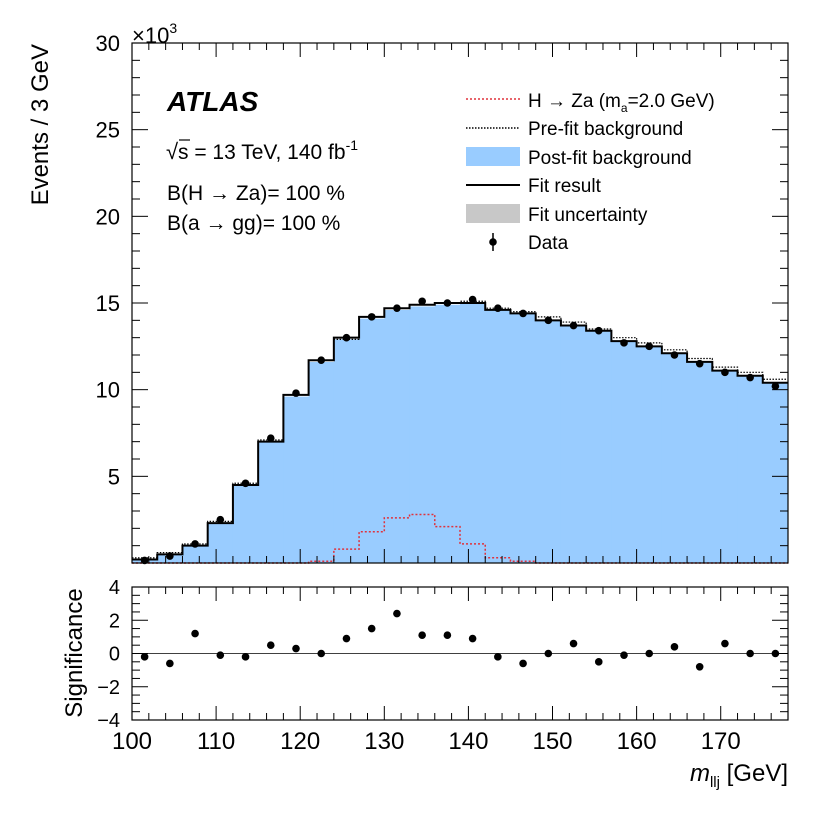  I want to click on legend-unc-label: Fit uncertainty, so click(588, 215).